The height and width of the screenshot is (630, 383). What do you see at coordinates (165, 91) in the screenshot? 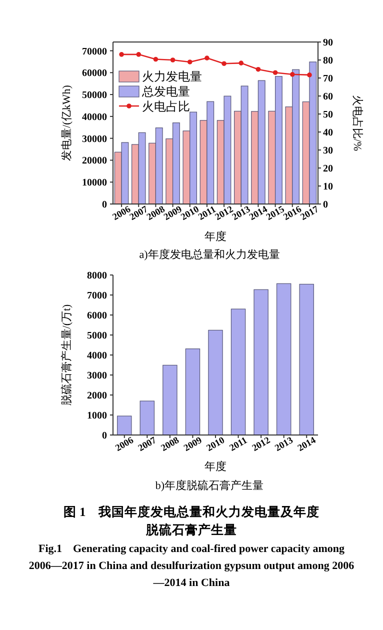
I see `legend-label: 总发电量` at bounding box center [165, 91].